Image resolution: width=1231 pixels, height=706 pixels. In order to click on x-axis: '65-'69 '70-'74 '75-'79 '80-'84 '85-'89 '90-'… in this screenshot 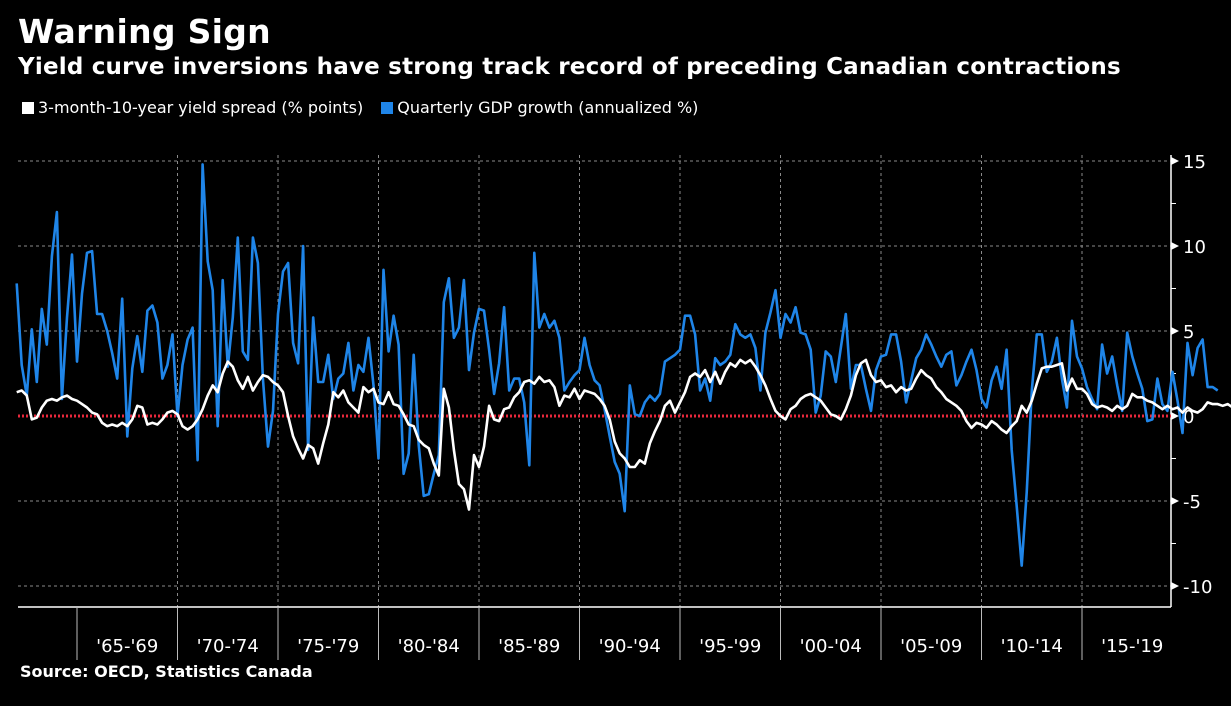, I will do `click(594, 633)`.